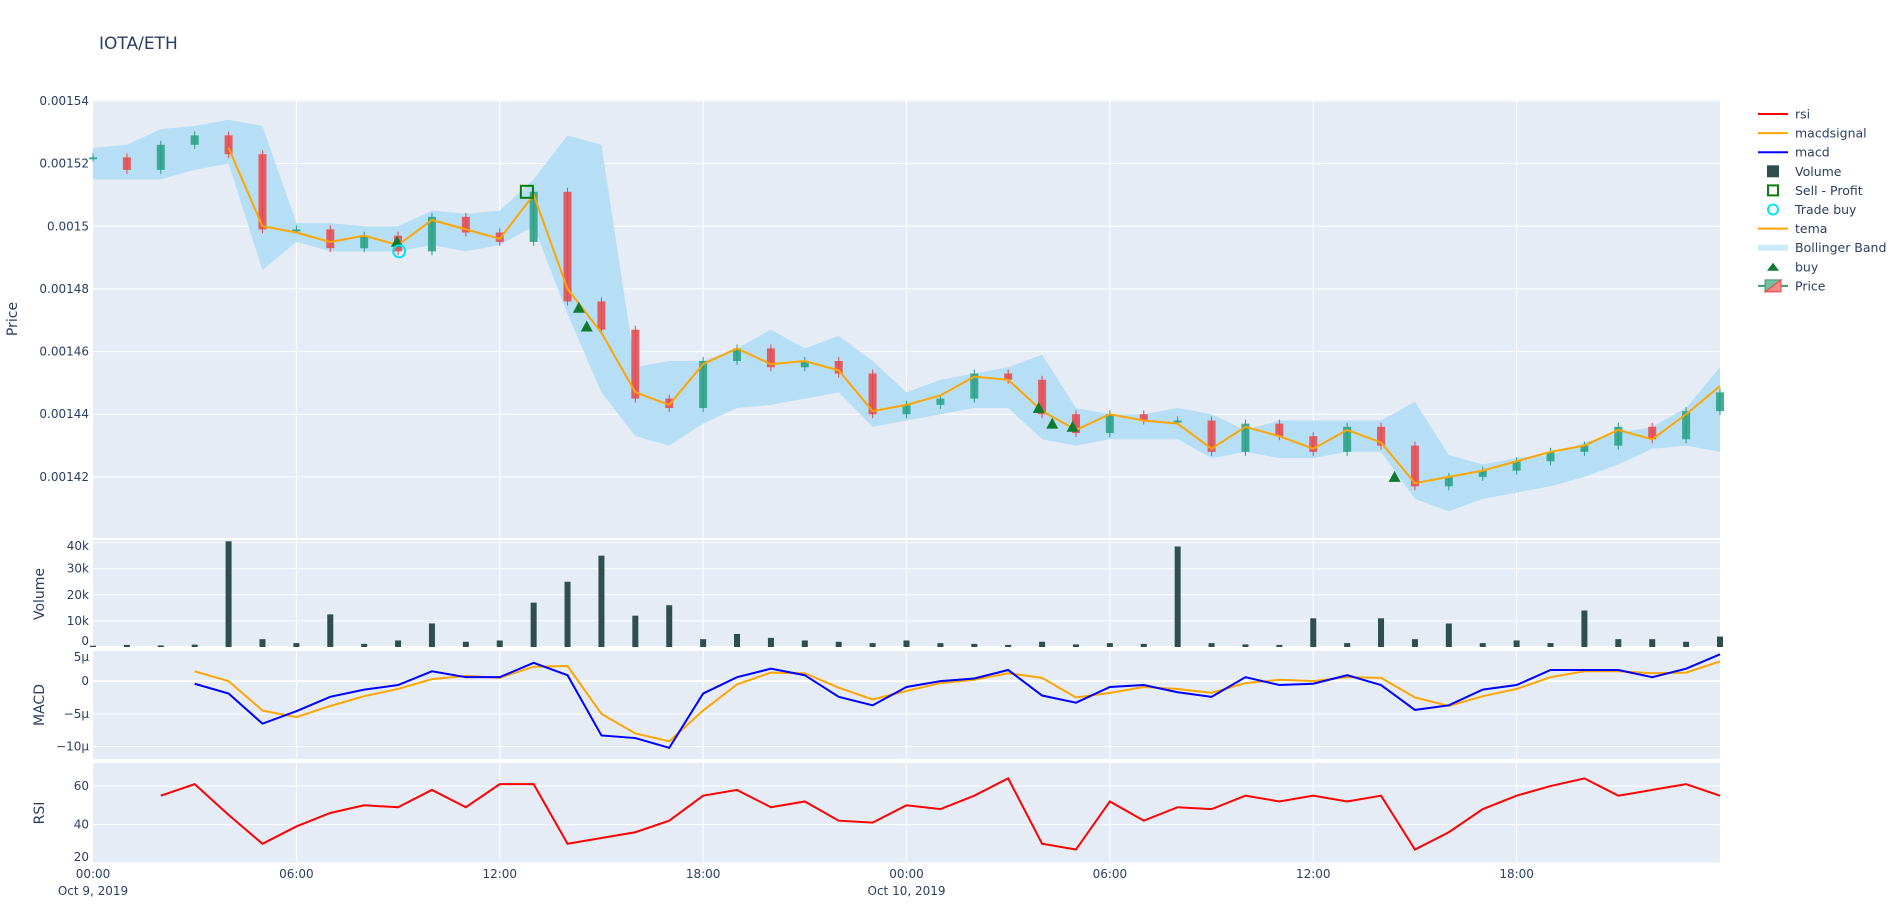 This screenshot has width=1890, height=907. Describe the element at coordinates (1815, 190) in the screenshot. I see `legend-item-sell-profit: Sell - Profit` at that location.